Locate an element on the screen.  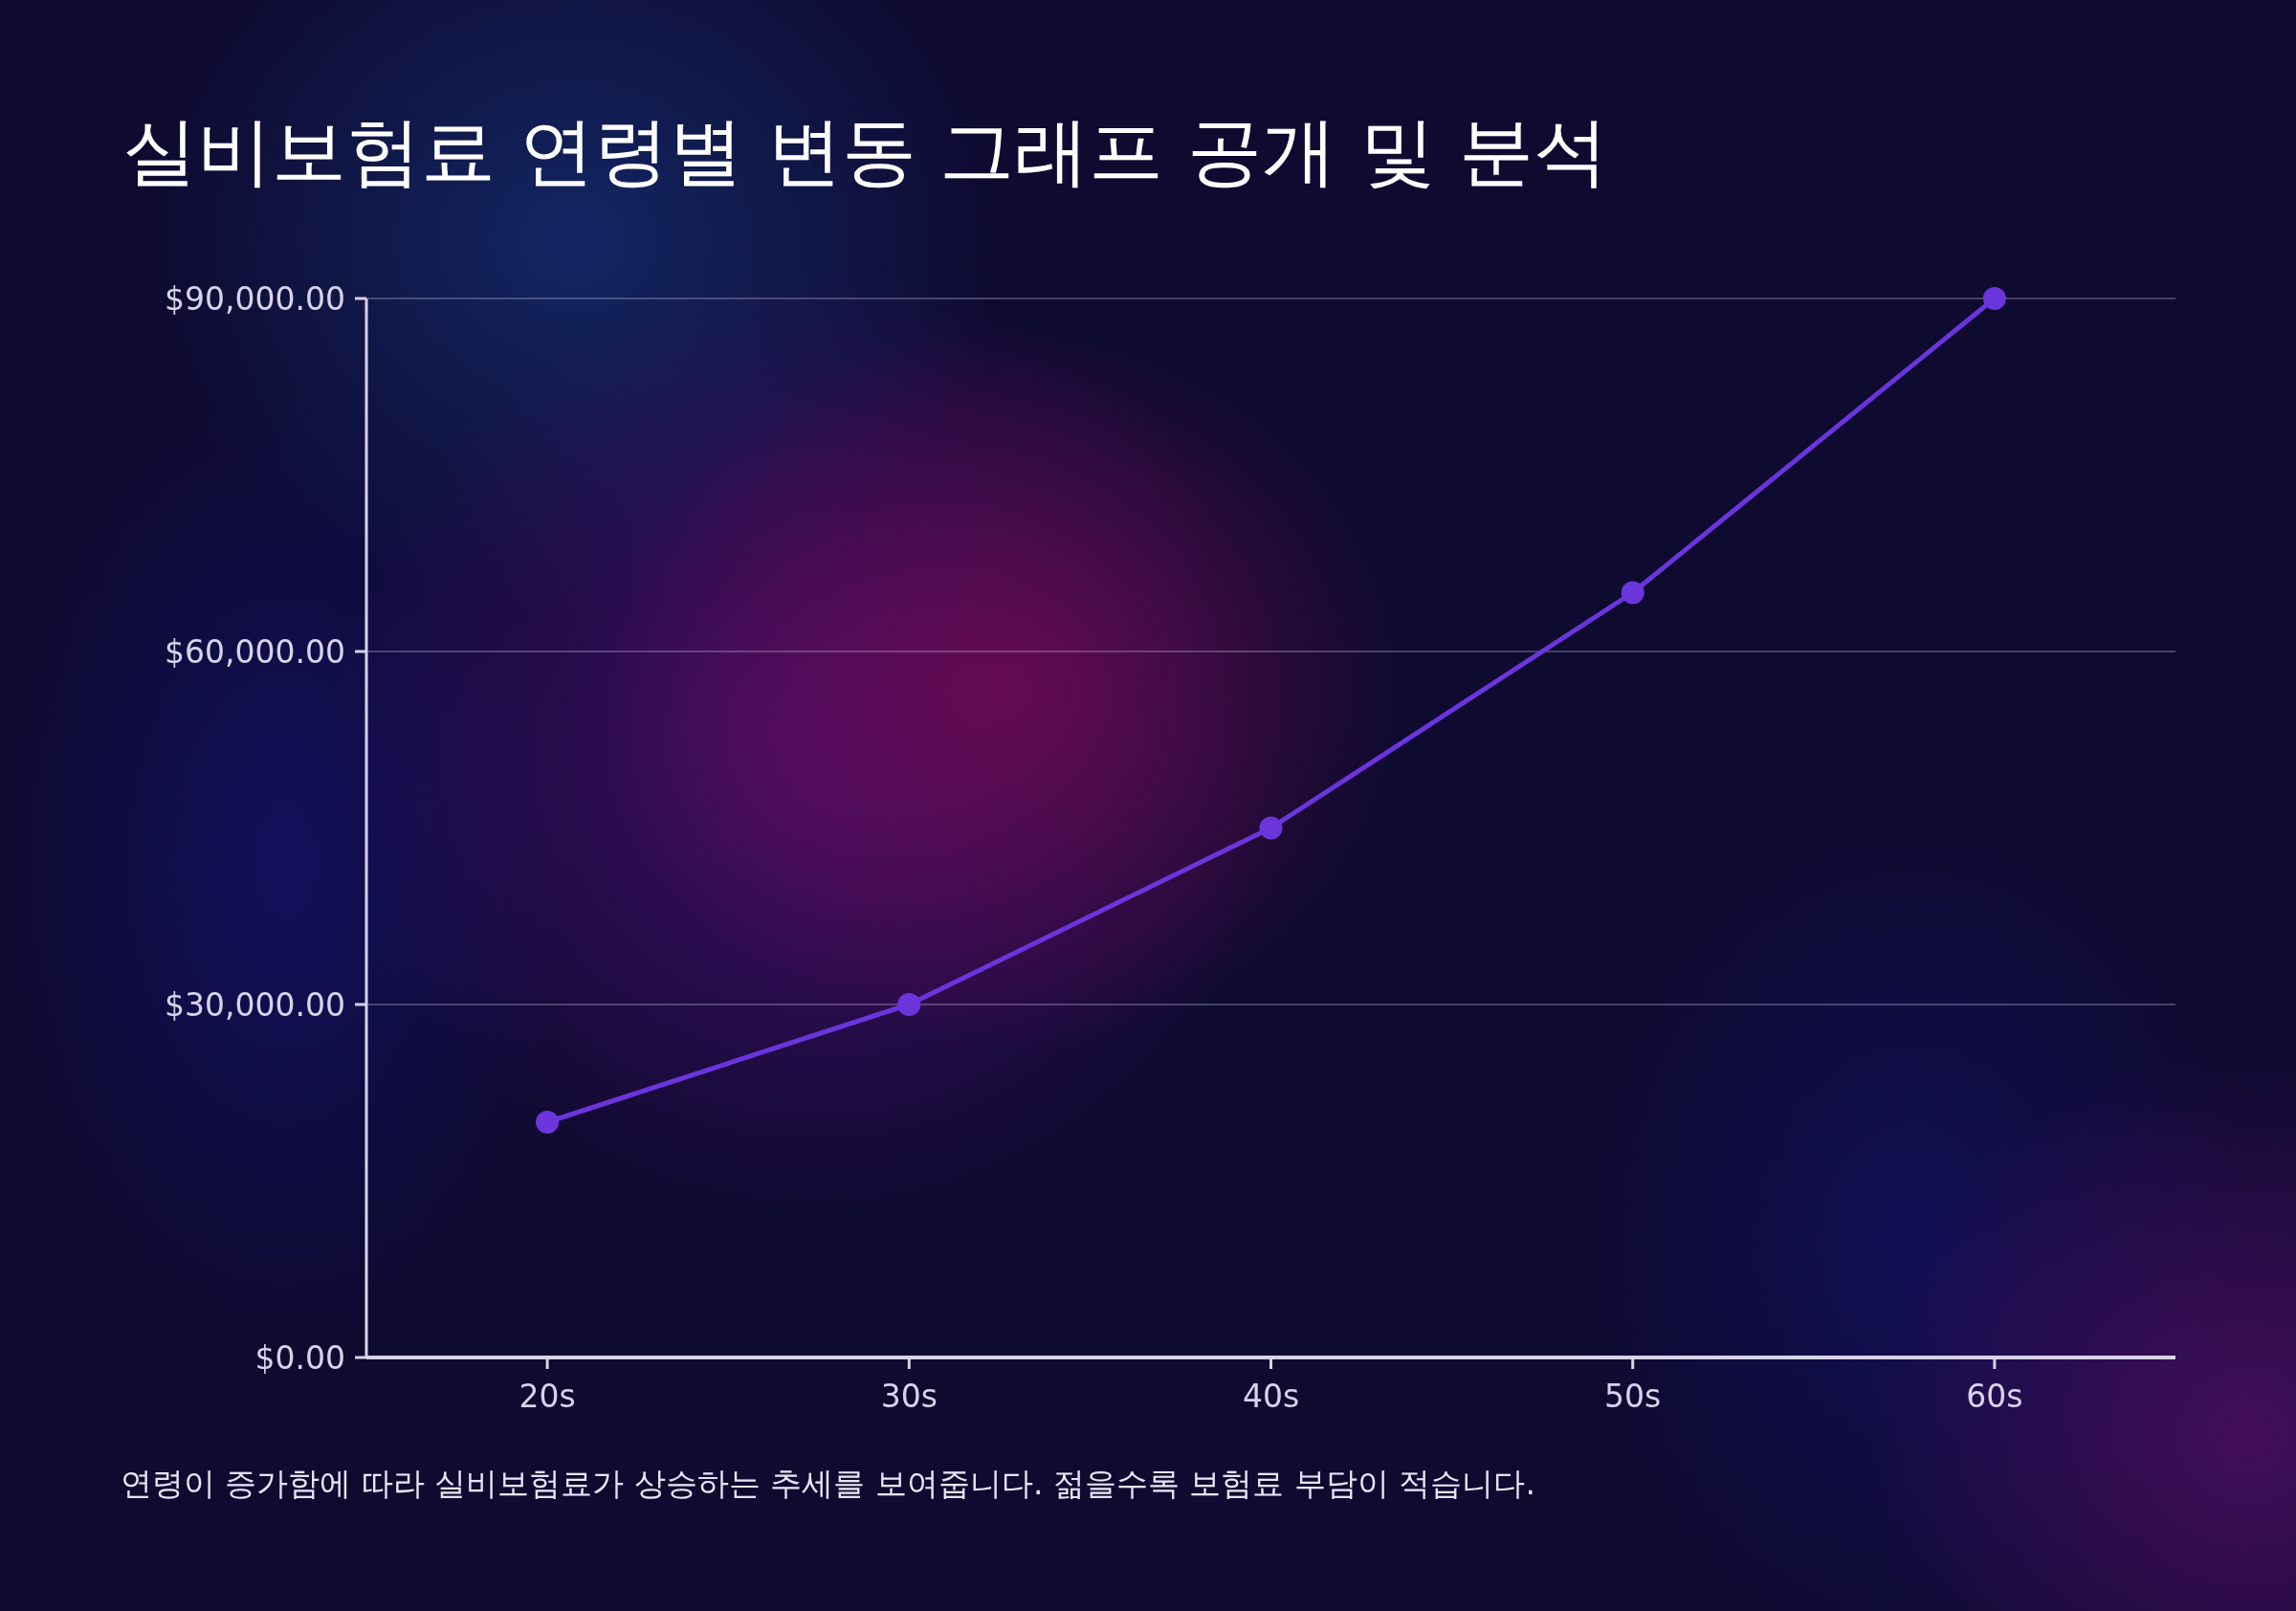
x-tick-label: 20s is located at coordinates (547, 1396).